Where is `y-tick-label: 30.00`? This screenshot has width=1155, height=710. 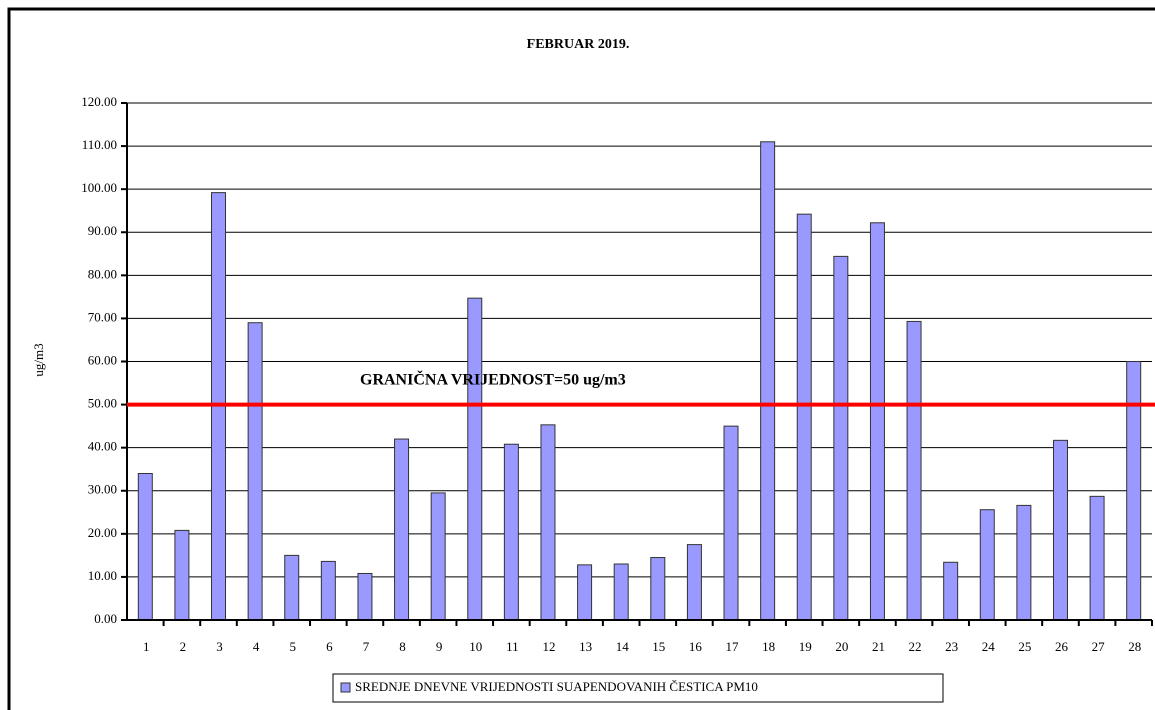
y-tick-label: 30.00 is located at coordinates (102, 489).